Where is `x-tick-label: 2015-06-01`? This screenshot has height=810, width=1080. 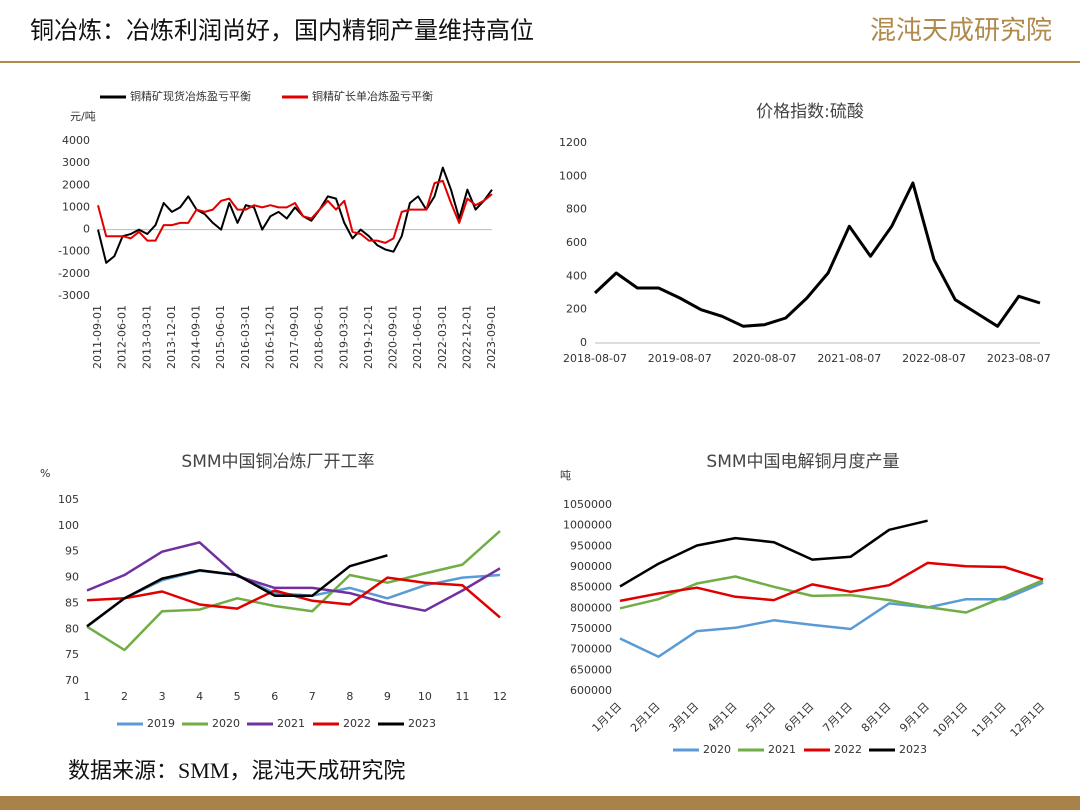 x-tick-label: 2015-06-01 is located at coordinates (220, 337).